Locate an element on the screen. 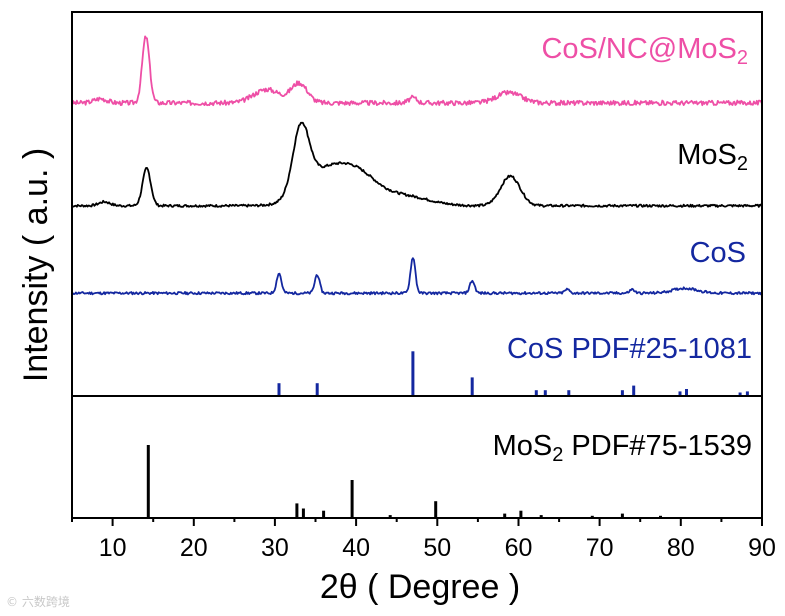 This screenshot has width=785, height=616. x-tick-label-50: 50 is located at coordinates (437, 548).